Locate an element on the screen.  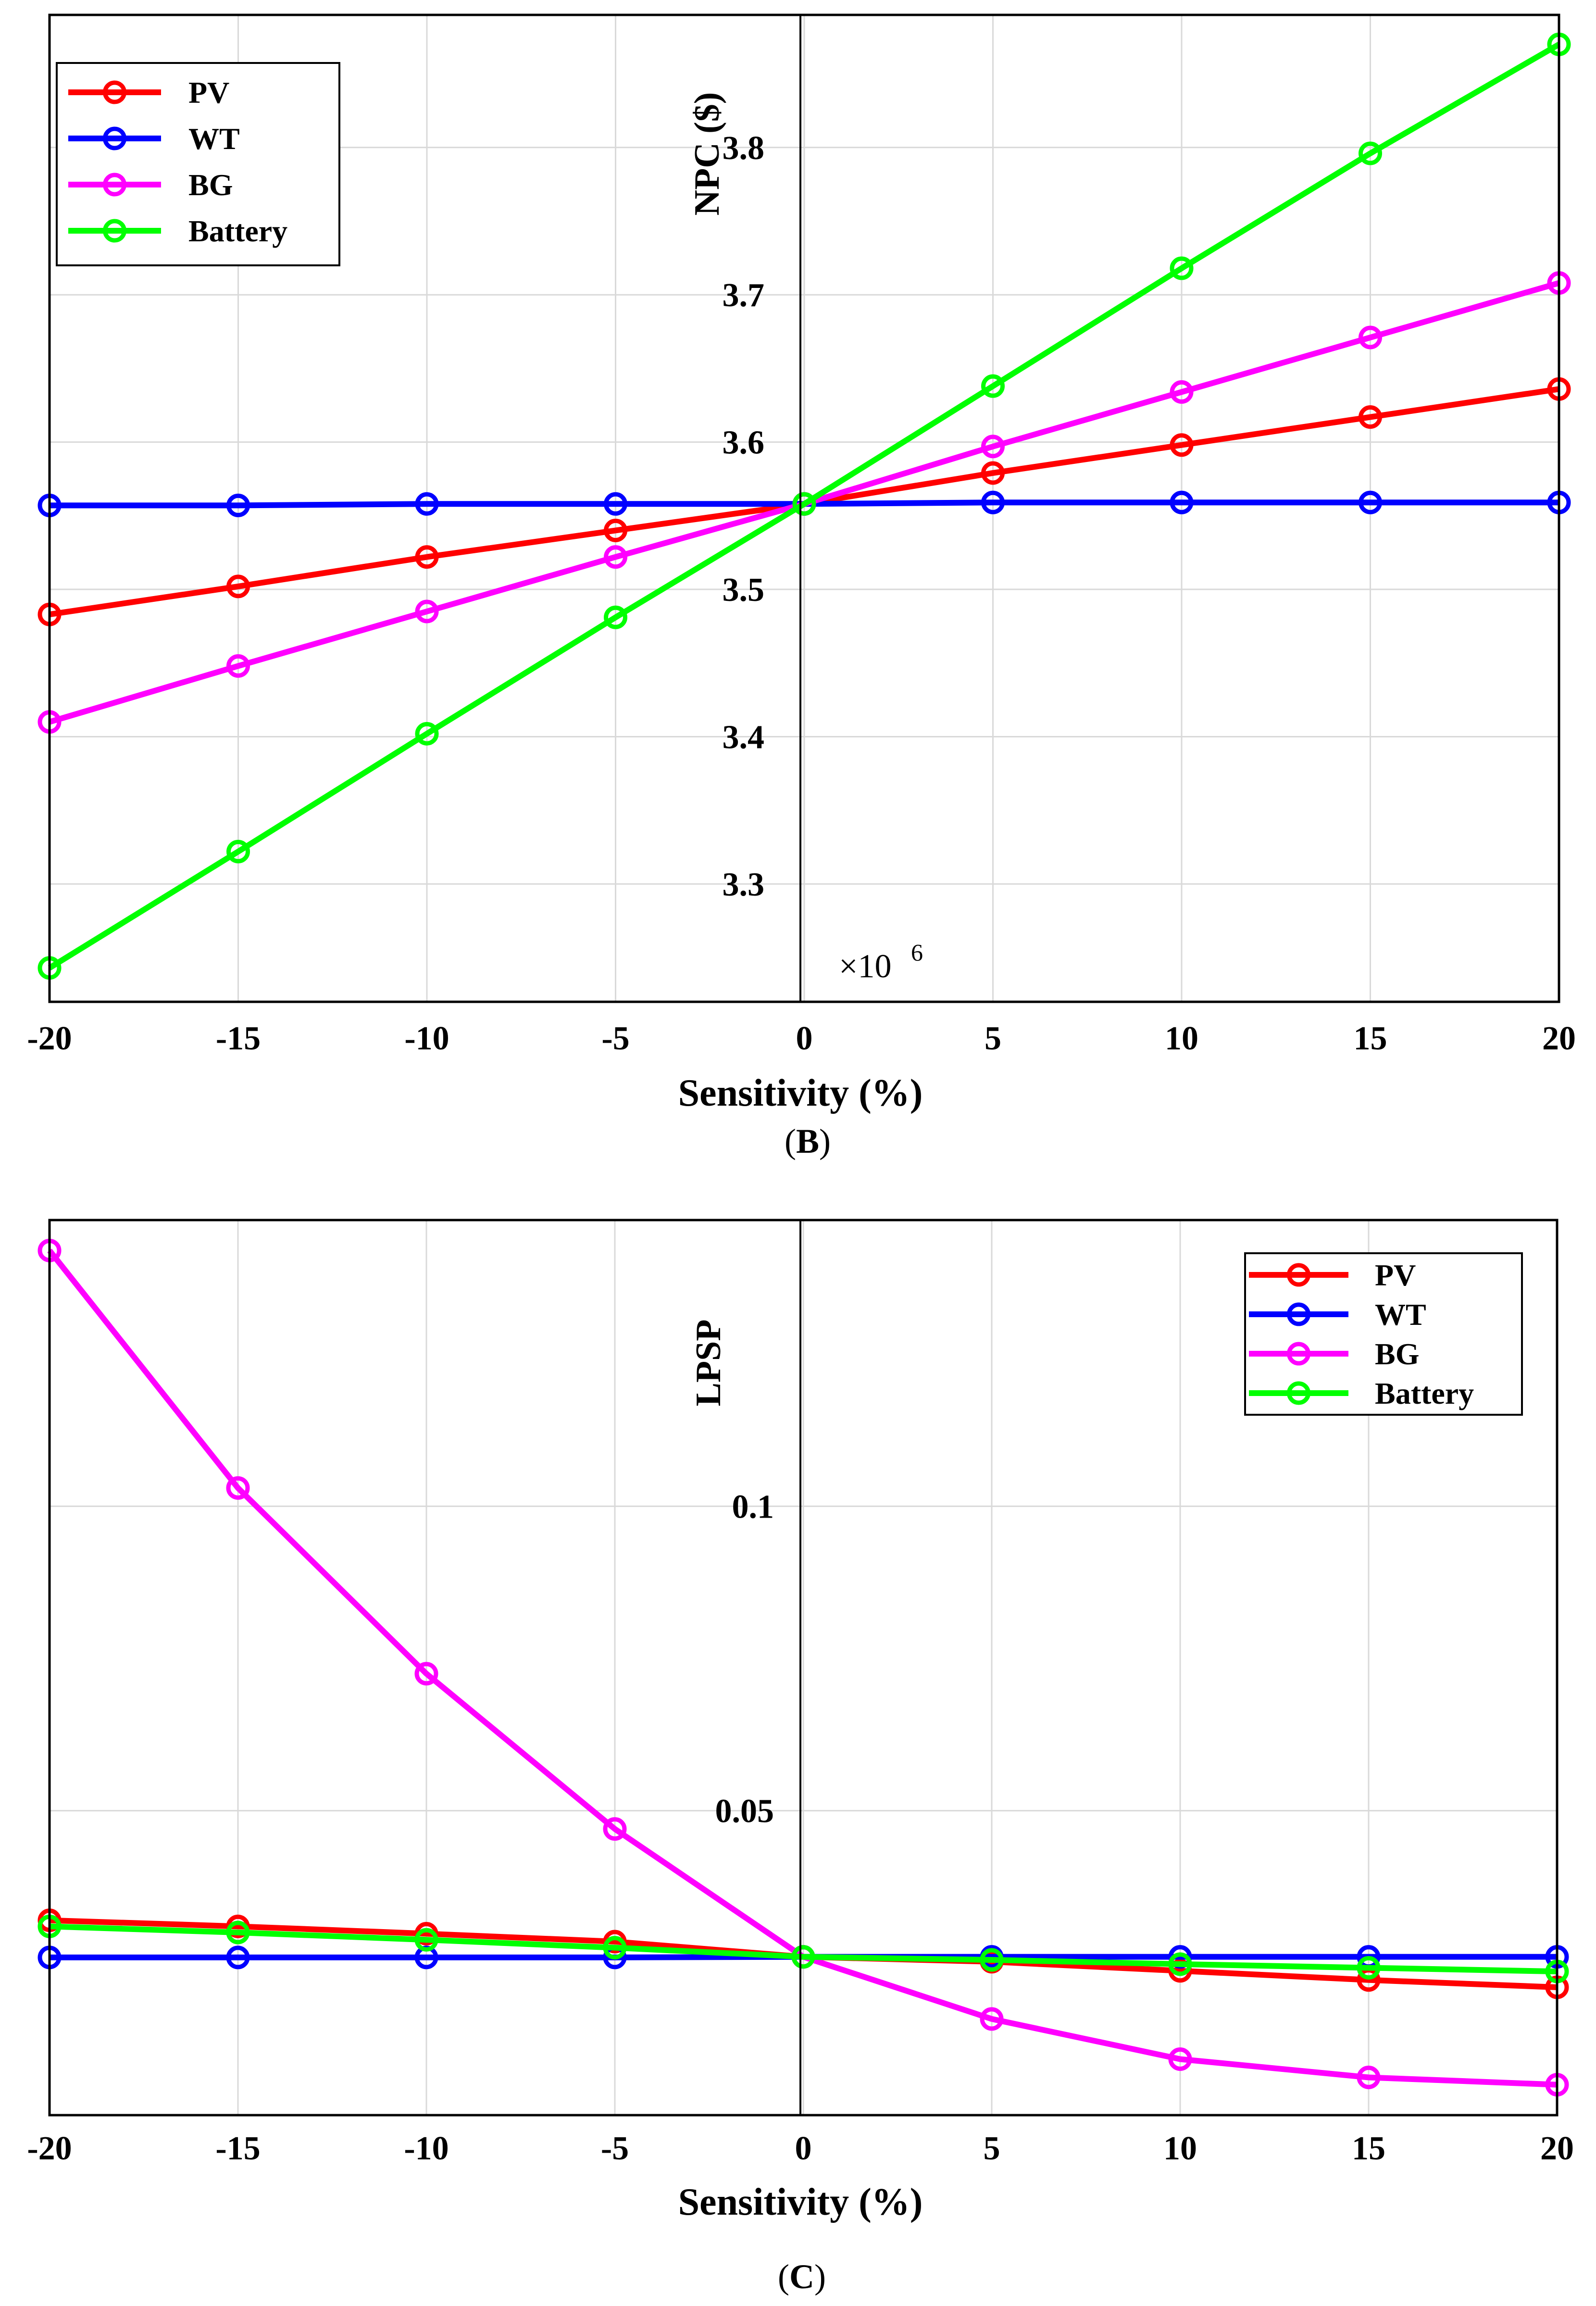
panel-b-ytick-label: 3.3 is located at coordinates (744, 884).